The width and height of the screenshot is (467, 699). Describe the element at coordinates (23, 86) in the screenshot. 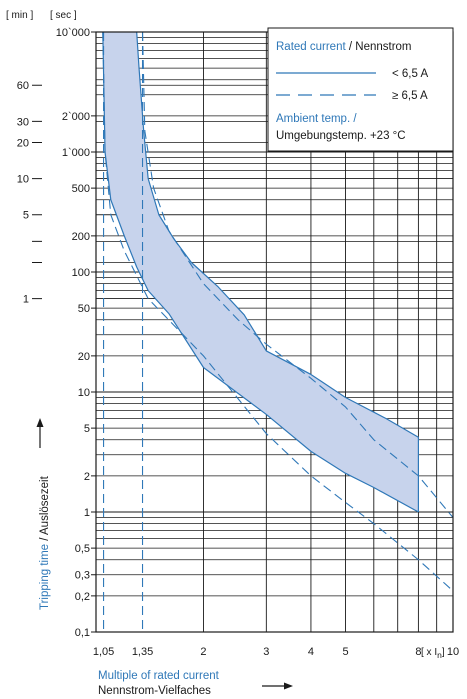

I see `min-tick-label: 60` at that location.